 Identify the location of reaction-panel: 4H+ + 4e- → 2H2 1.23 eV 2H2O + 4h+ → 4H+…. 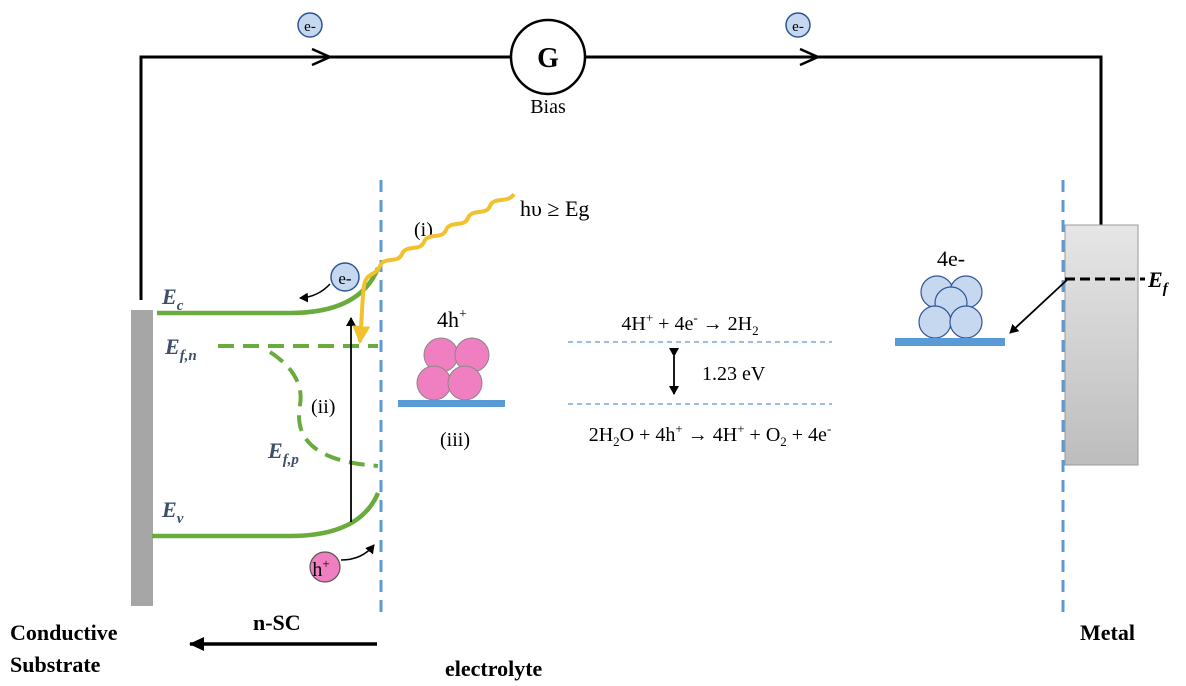
(700, 379).